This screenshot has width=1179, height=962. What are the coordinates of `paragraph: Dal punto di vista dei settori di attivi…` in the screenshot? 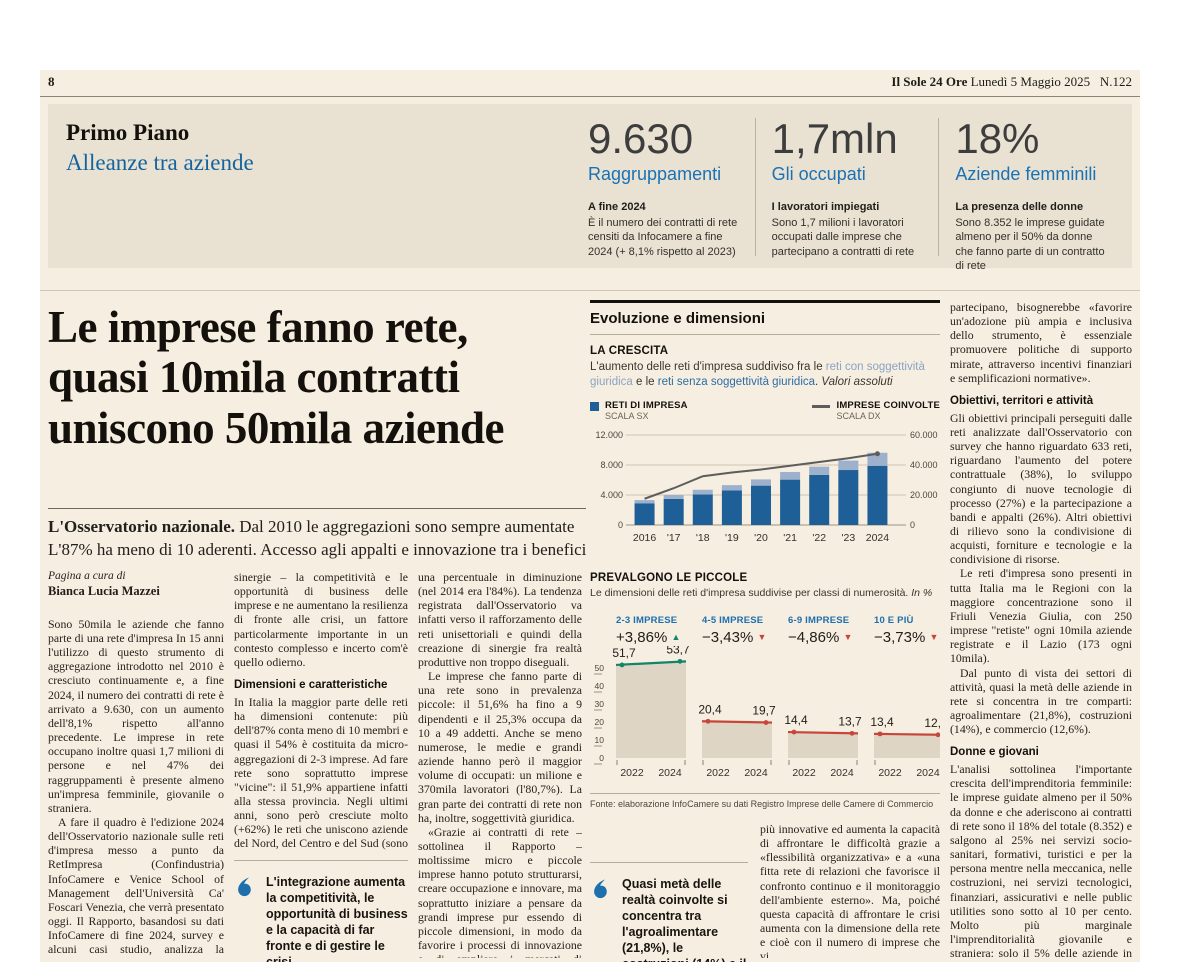 It's located at (1041, 701).